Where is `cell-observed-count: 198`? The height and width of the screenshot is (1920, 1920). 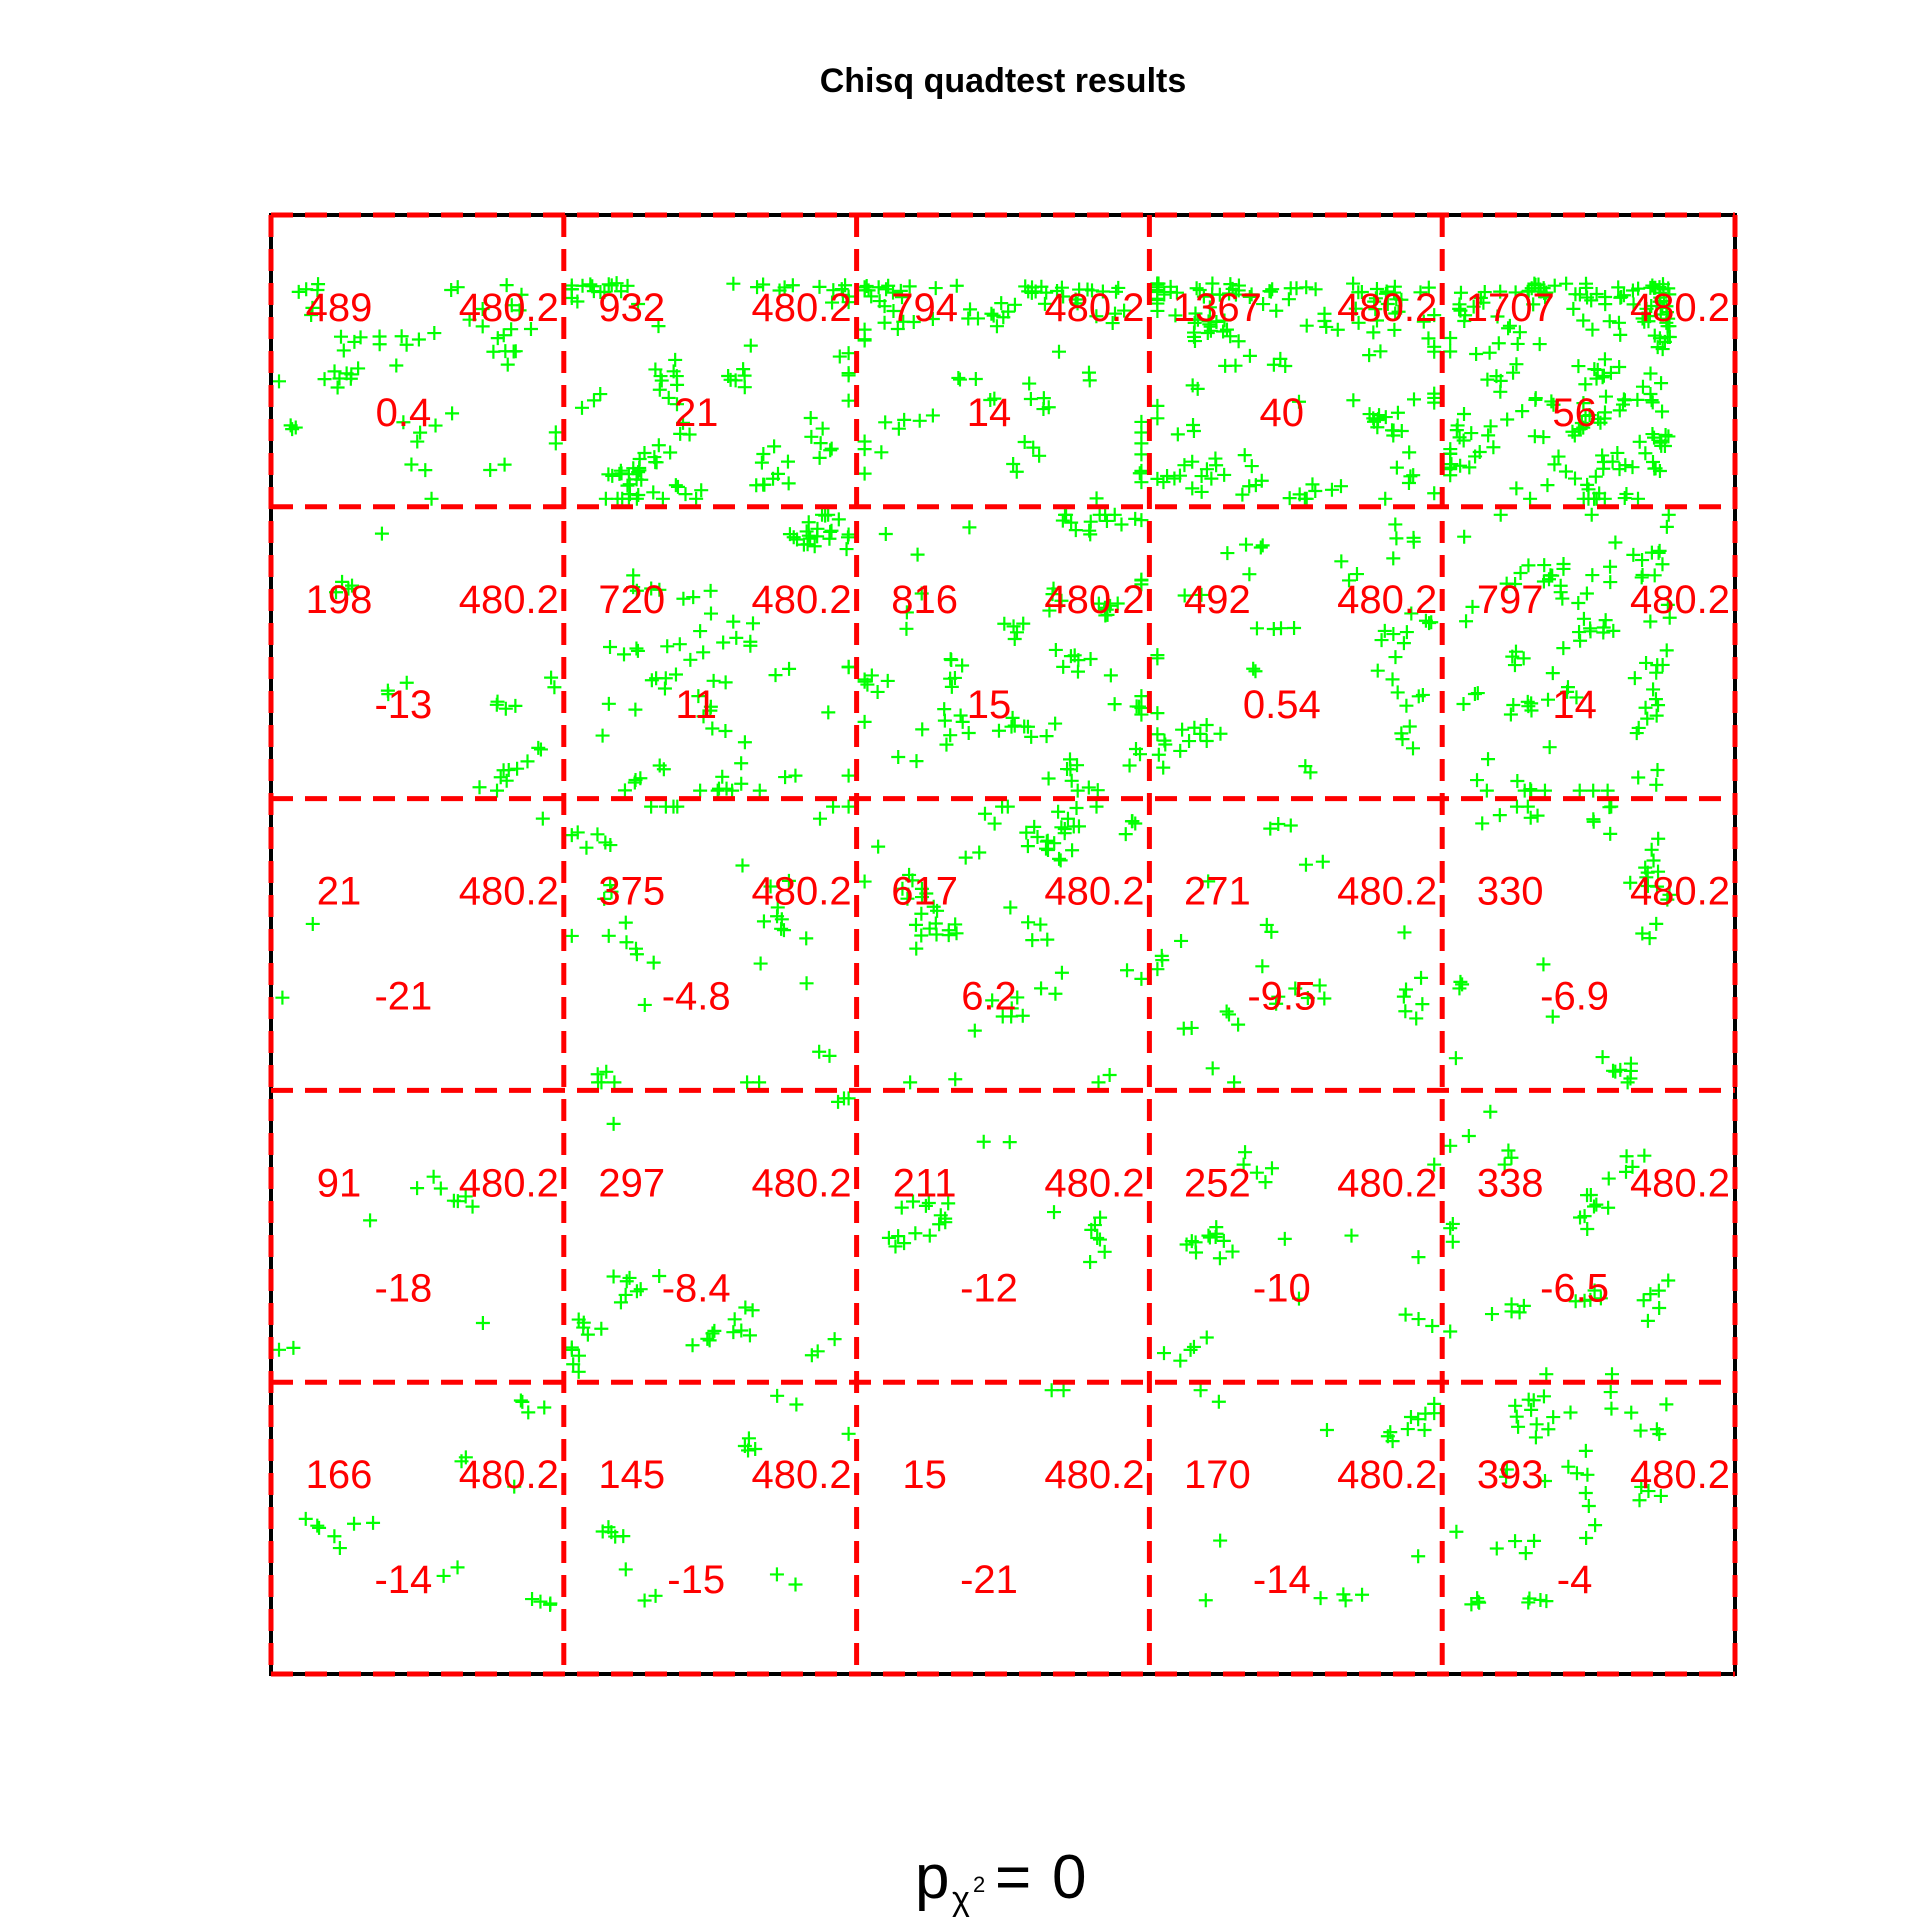 cell-observed-count: 198 is located at coordinates (339, 600).